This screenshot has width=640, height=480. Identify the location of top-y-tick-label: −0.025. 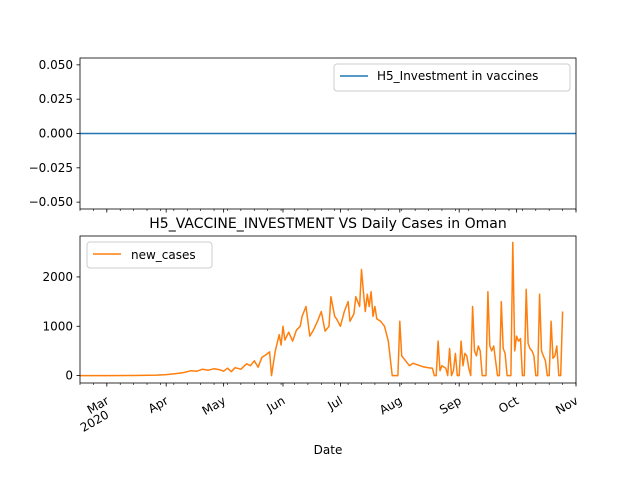
(51, 168).